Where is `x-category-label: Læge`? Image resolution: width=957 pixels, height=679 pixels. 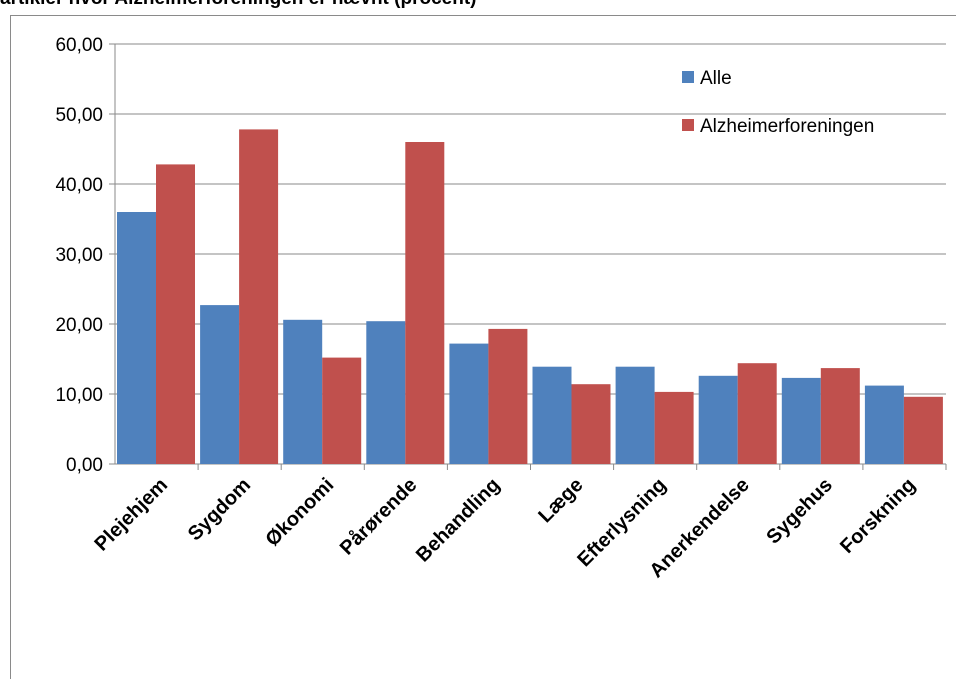 x-category-label: Læge is located at coordinates (560, 500).